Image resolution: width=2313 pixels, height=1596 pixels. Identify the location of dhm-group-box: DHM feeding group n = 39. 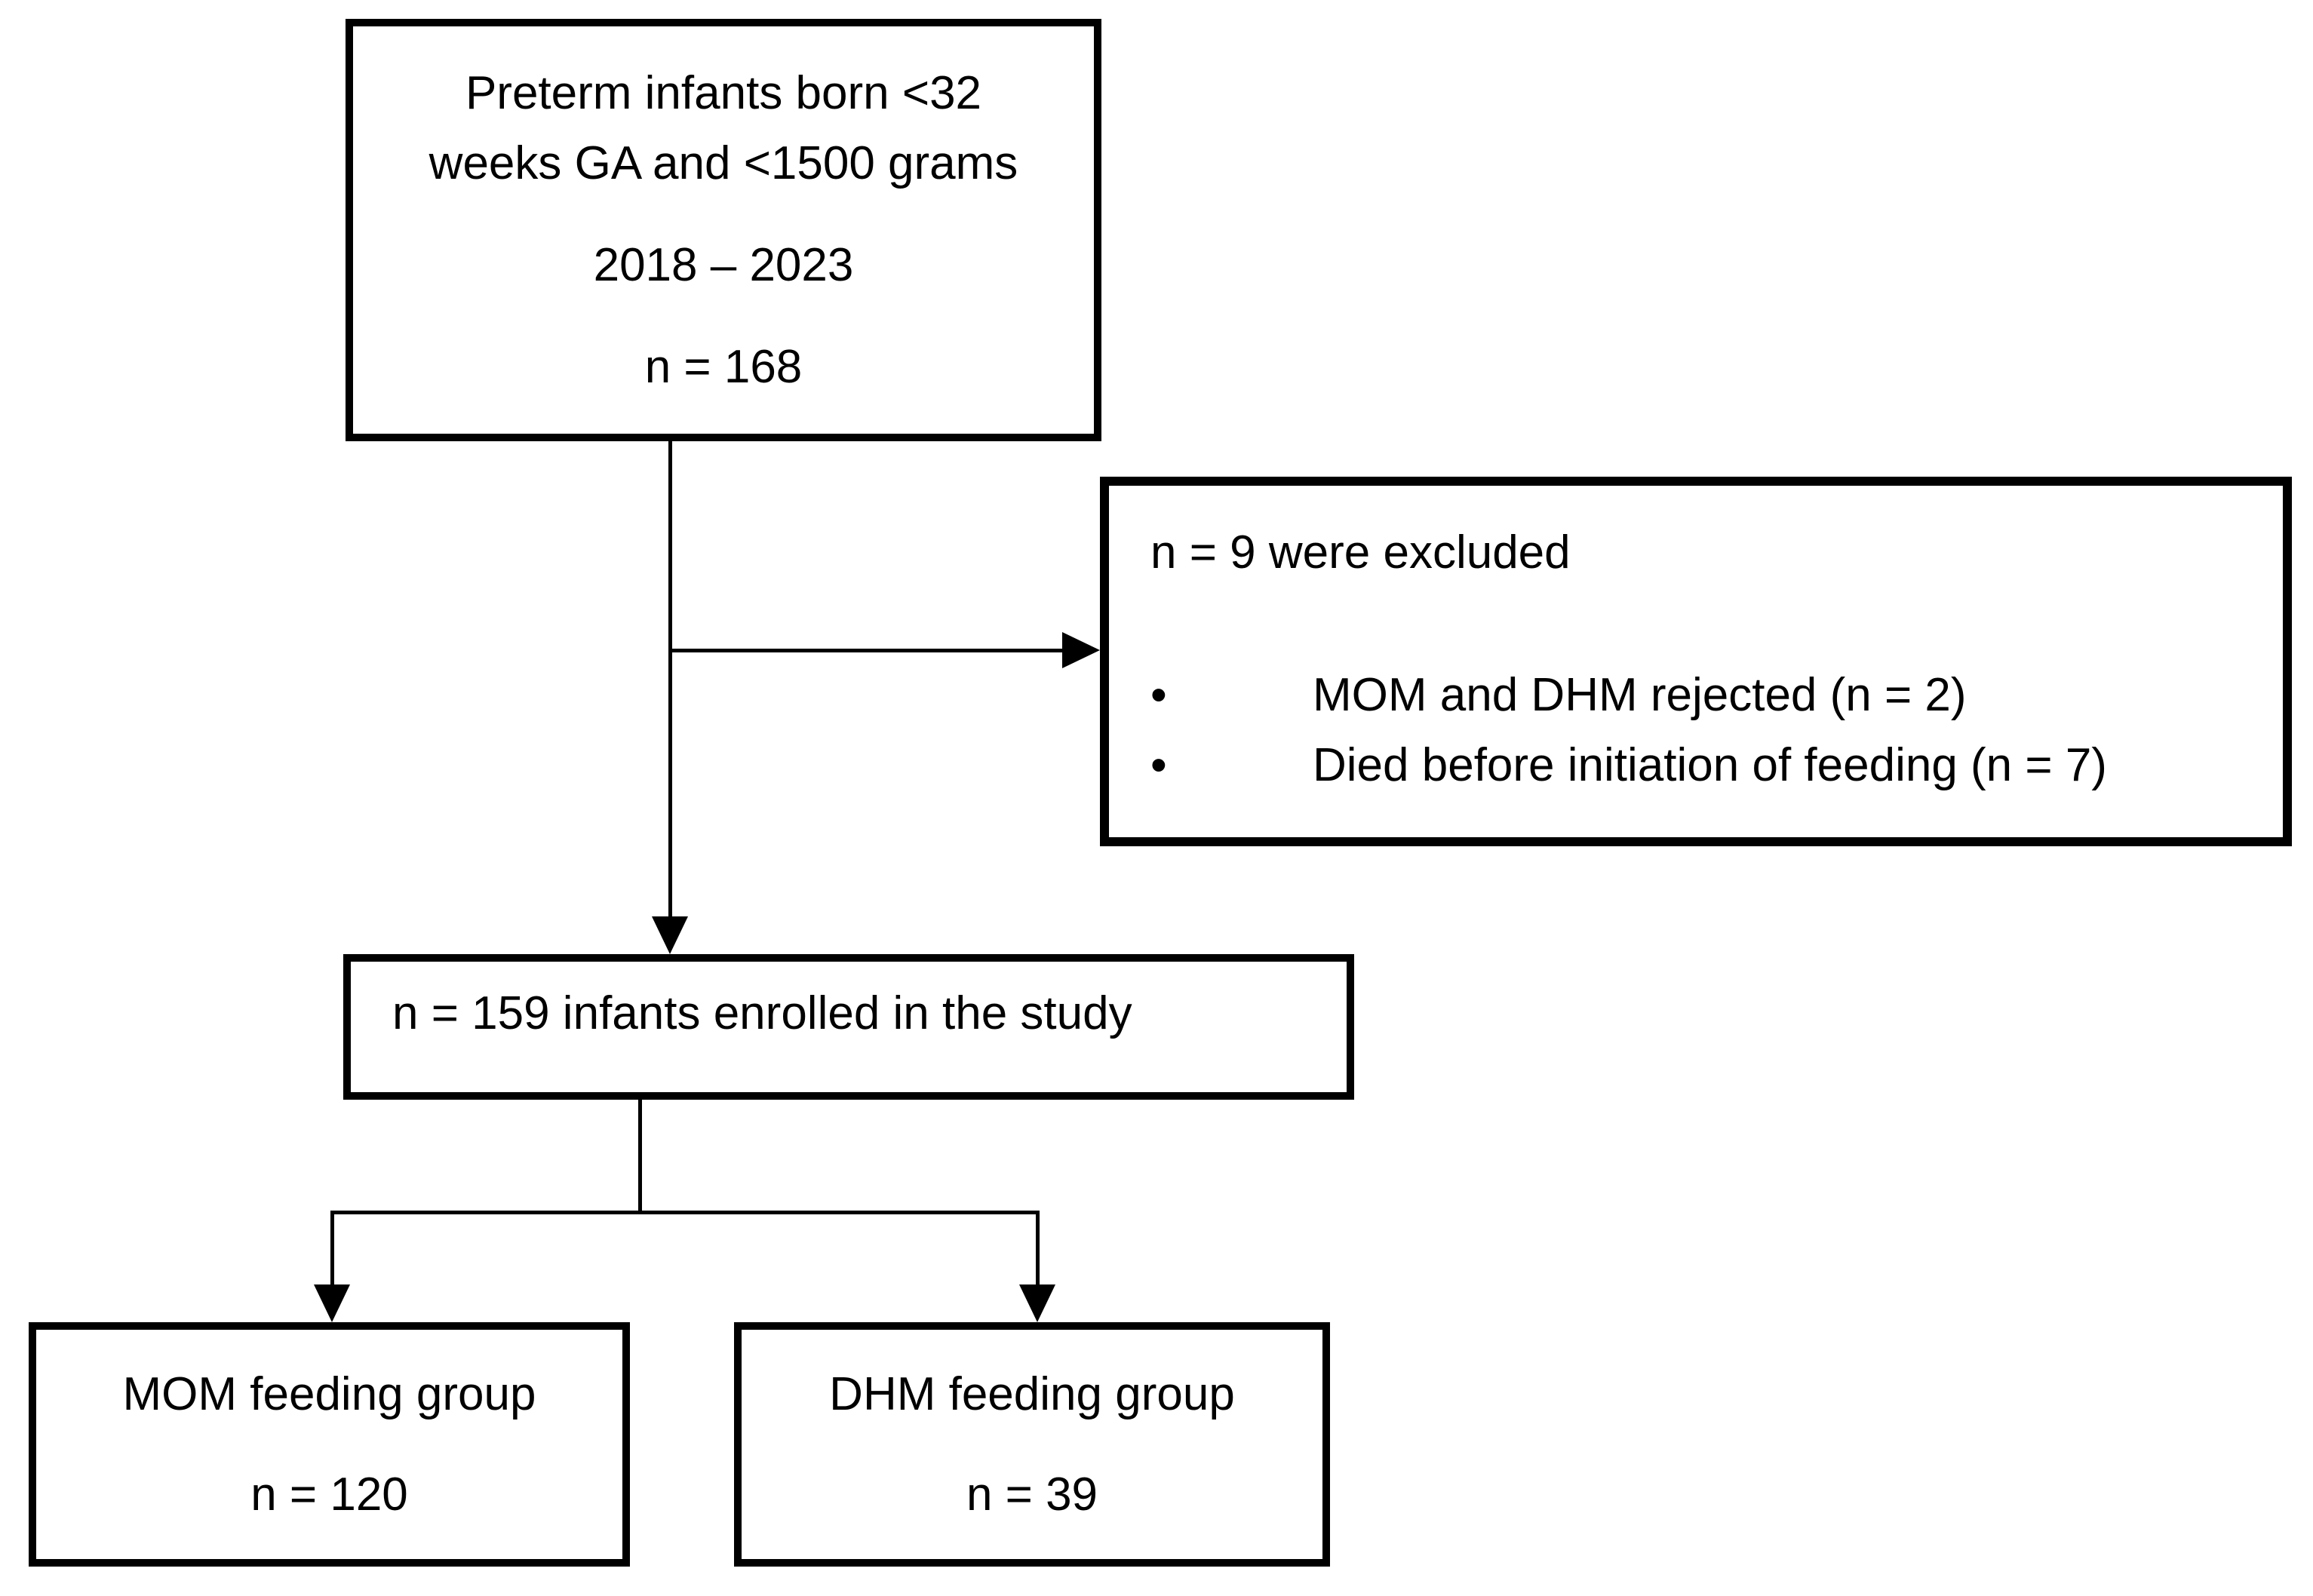
(1032, 1444).